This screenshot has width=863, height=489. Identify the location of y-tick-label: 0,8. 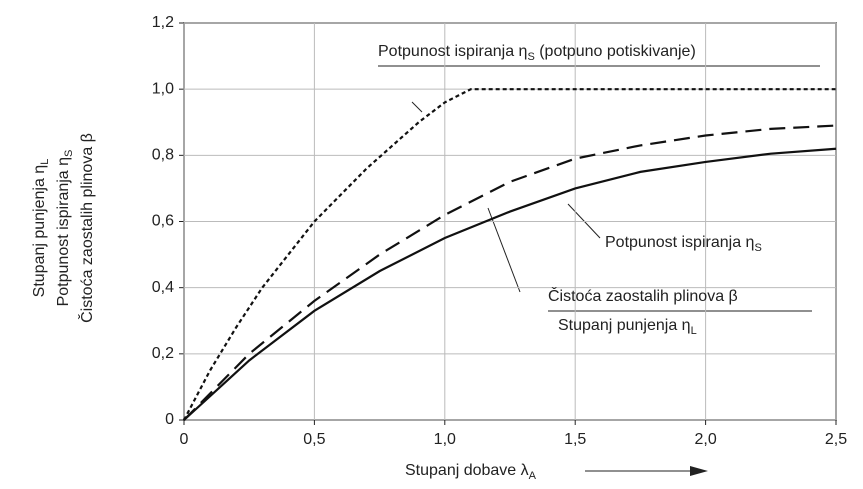
(163, 155).